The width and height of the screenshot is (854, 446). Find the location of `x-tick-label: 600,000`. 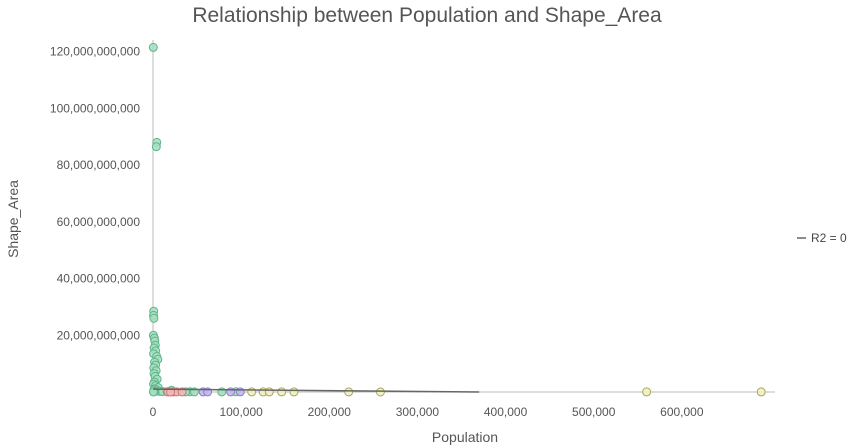

x-tick-label: 600,000 is located at coordinates (682, 412).